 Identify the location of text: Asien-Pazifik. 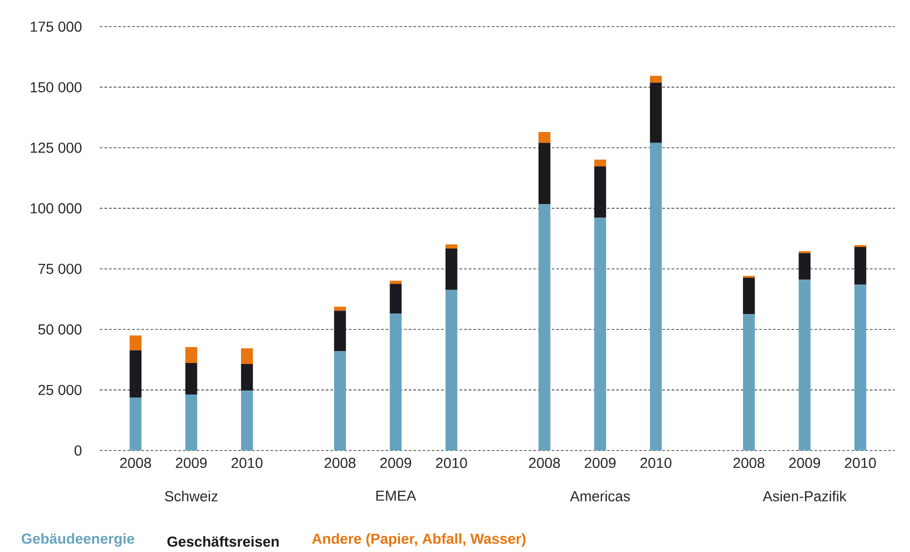
(804, 496).